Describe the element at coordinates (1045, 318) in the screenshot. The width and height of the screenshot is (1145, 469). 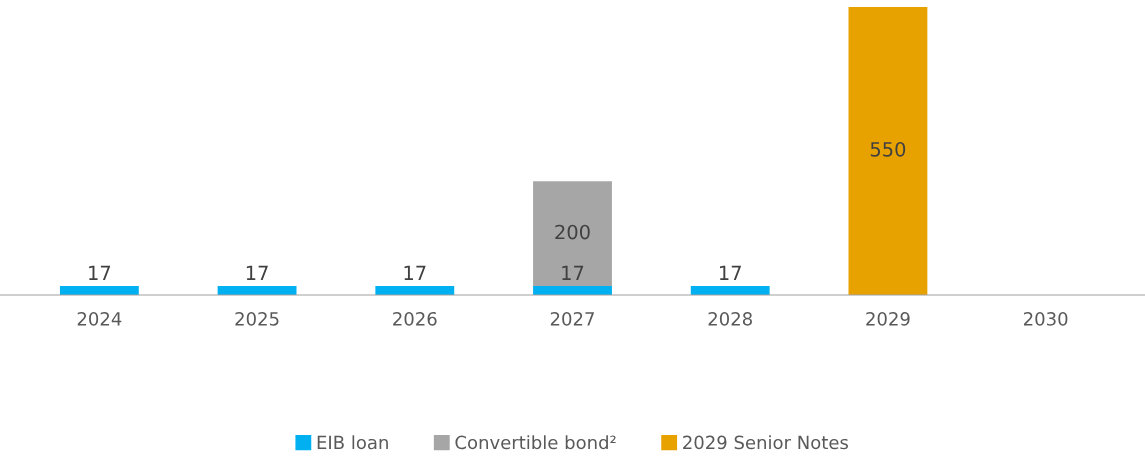
I see `x-tick-label: 2030` at that location.